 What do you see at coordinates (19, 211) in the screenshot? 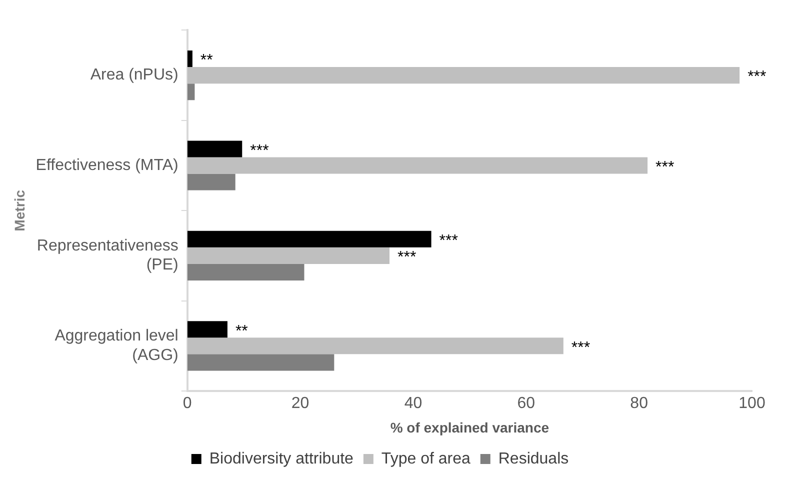
I see `y-axis-title: Metric` at bounding box center [19, 211].